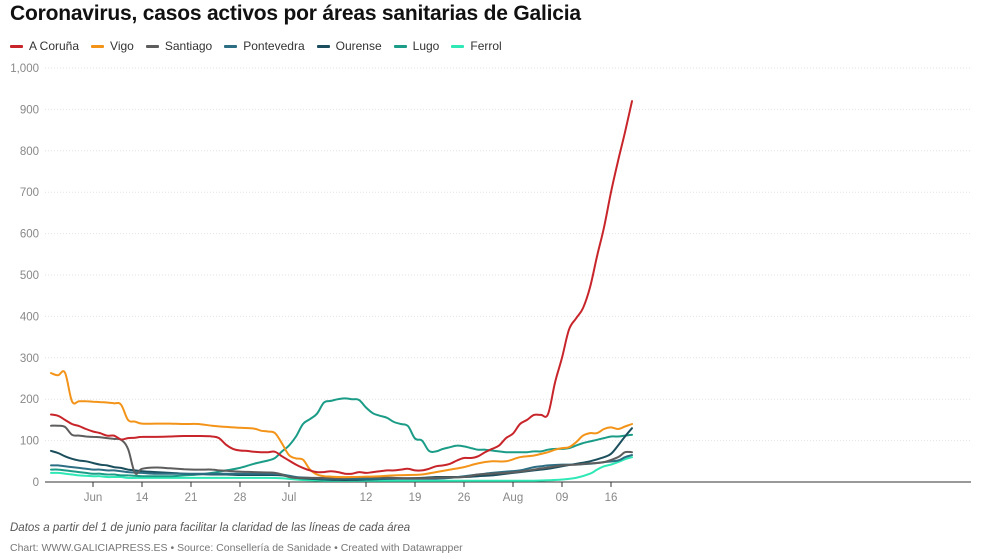 The image size is (981, 560). What do you see at coordinates (486, 46) in the screenshot?
I see `legend-label: Ferrol` at bounding box center [486, 46].